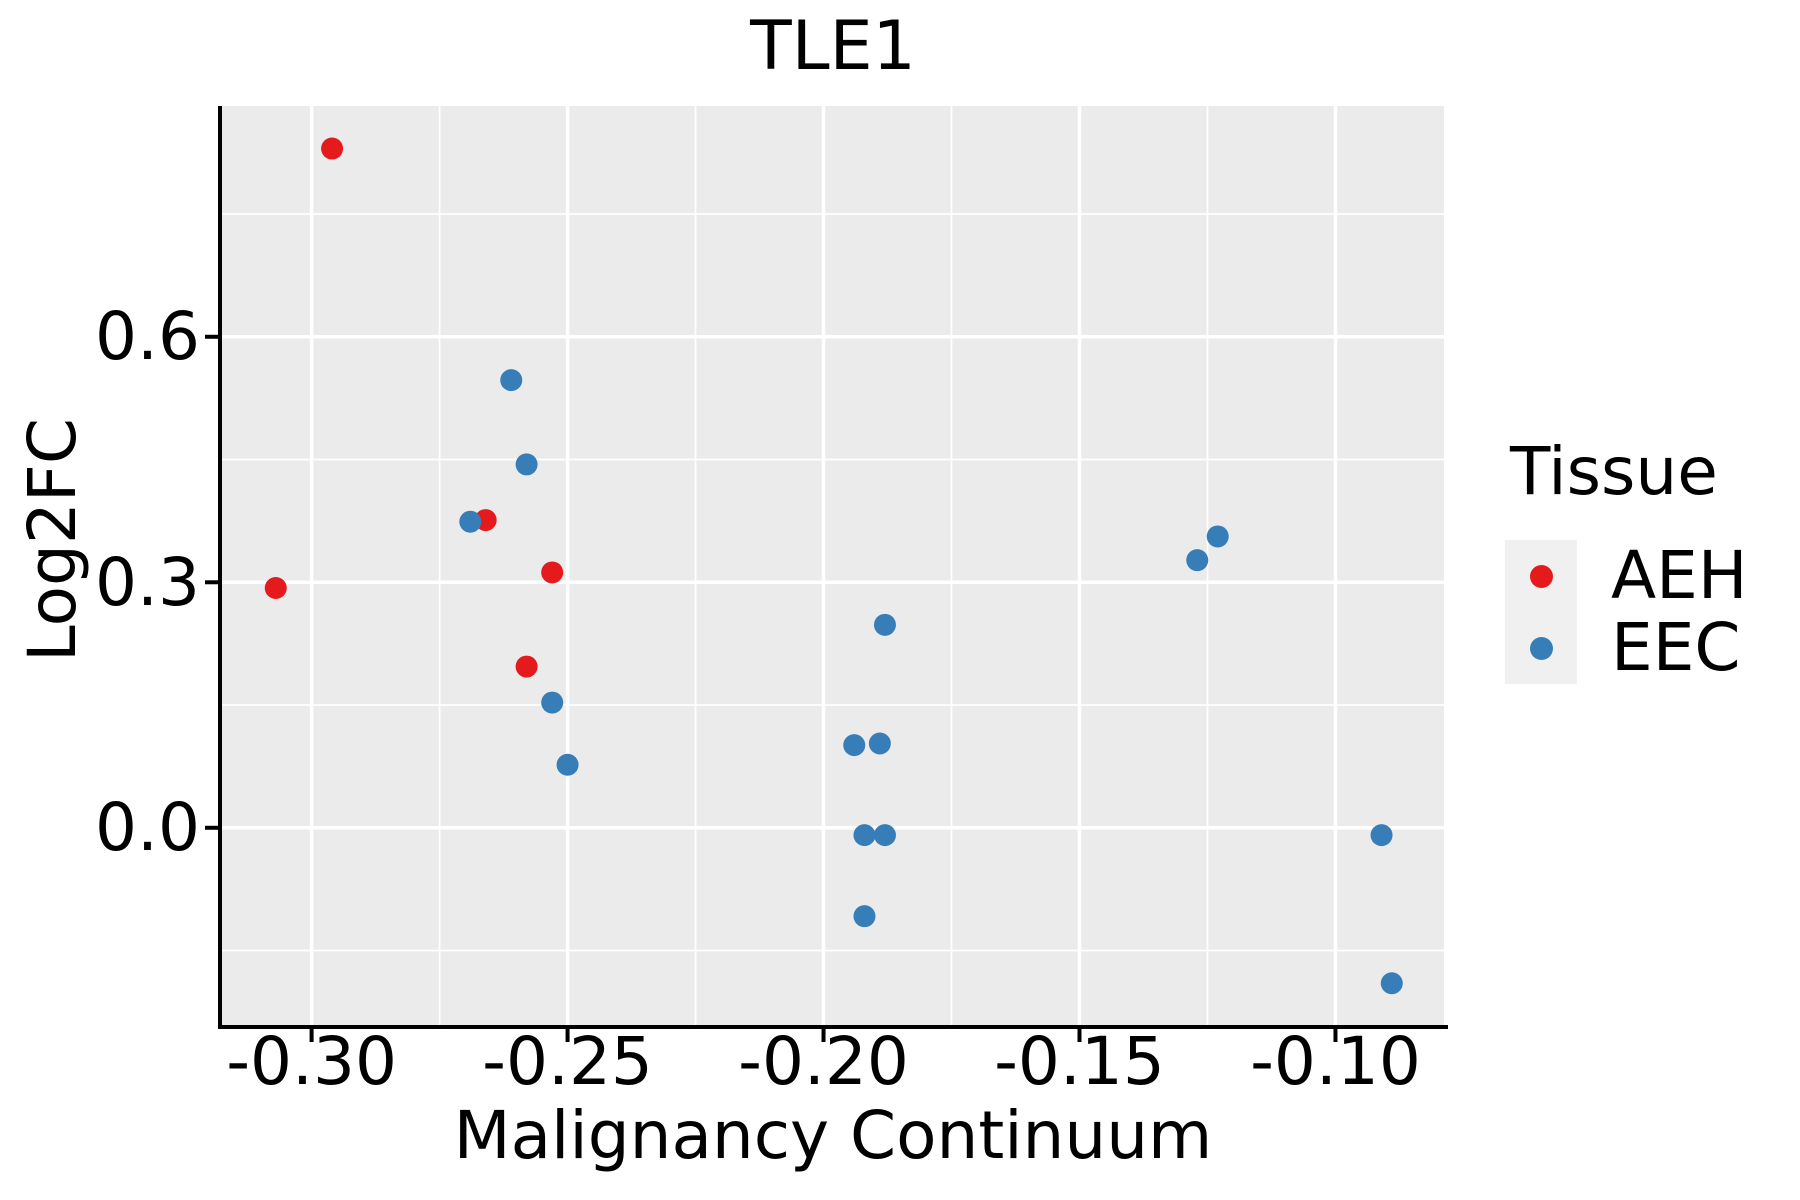  I want to click on x-tick-label: -0.30, so click(311, 1061).